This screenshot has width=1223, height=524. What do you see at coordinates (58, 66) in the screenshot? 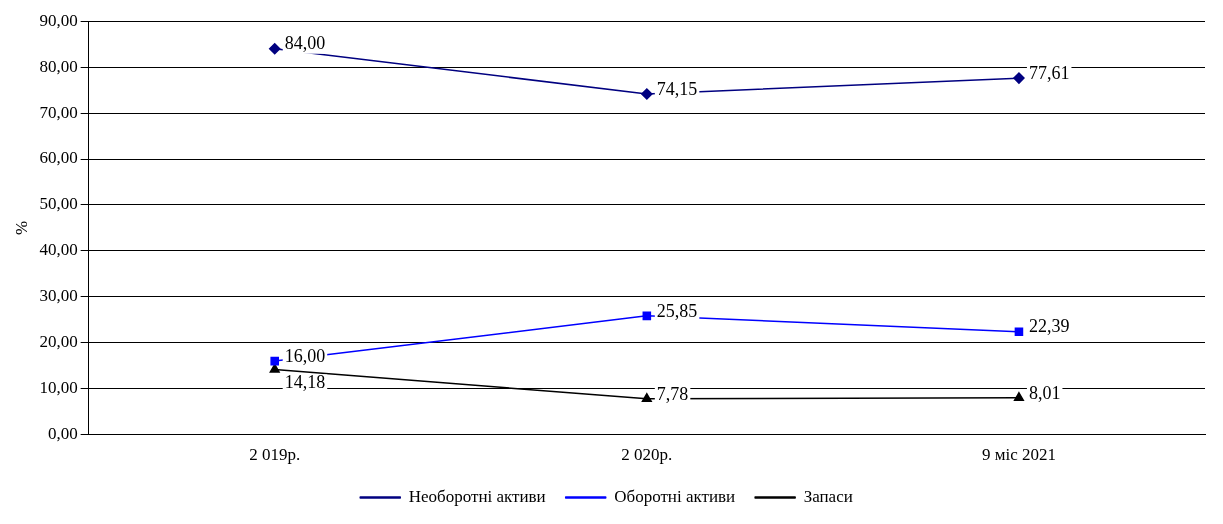
I see `y-tick-label: 80,00` at bounding box center [58, 66].